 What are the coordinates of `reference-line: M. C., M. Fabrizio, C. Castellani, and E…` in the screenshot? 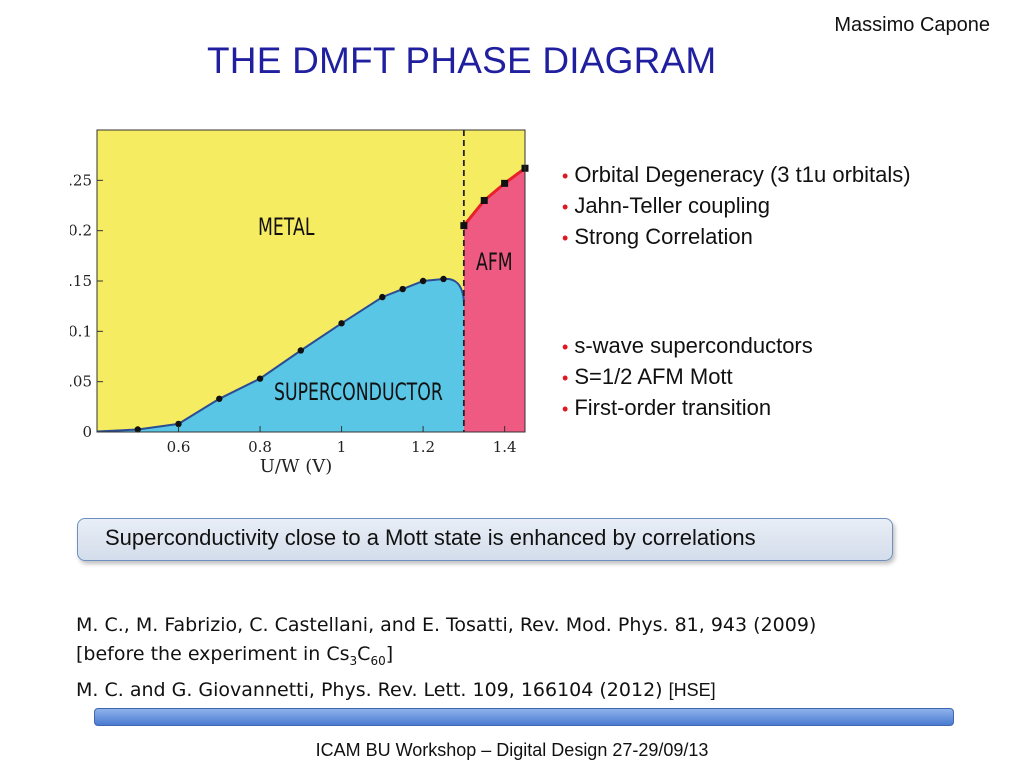 It's located at (446, 625).